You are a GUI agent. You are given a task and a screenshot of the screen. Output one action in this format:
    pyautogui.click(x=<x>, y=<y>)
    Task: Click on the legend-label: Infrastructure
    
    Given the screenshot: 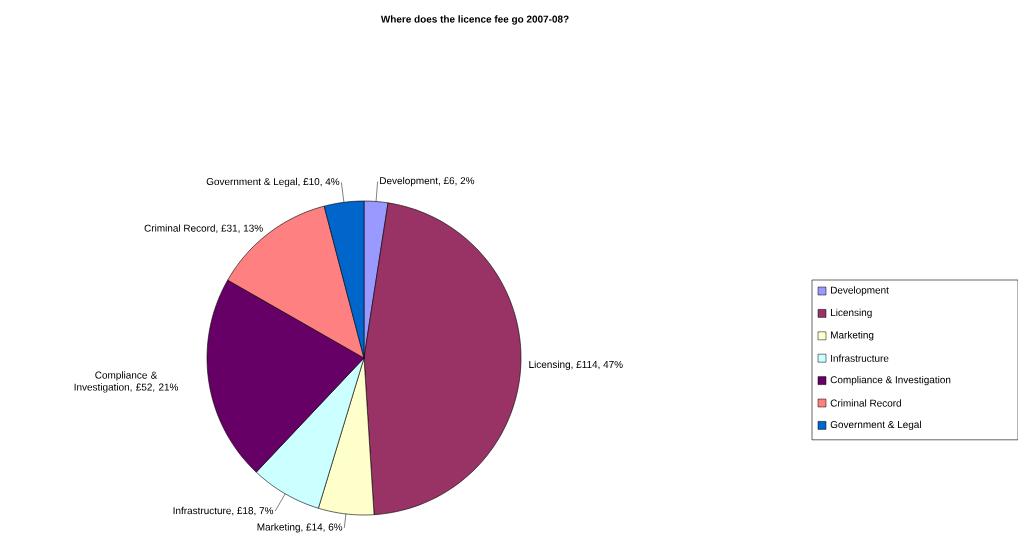 What is the action you would take?
    pyautogui.click(x=860, y=358)
    